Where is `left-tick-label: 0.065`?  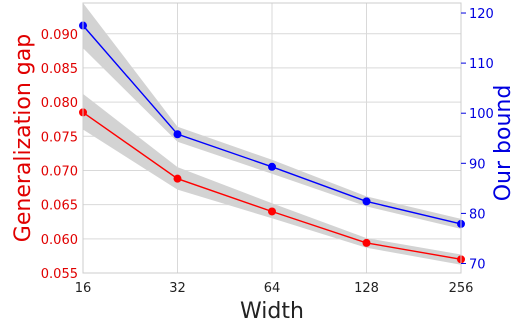 left-tick-label: 0.065 is located at coordinates (59, 206).